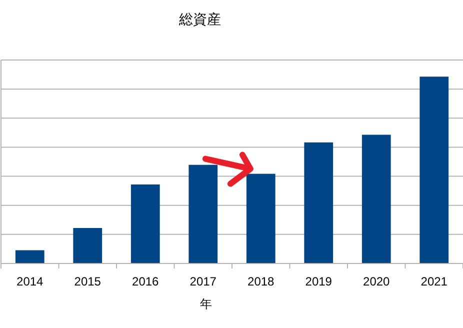 Image resolution: width=463 pixels, height=328 pixels. Describe the element at coordinates (434, 281) in the screenshot. I see `x-tick-label: 2021` at that location.